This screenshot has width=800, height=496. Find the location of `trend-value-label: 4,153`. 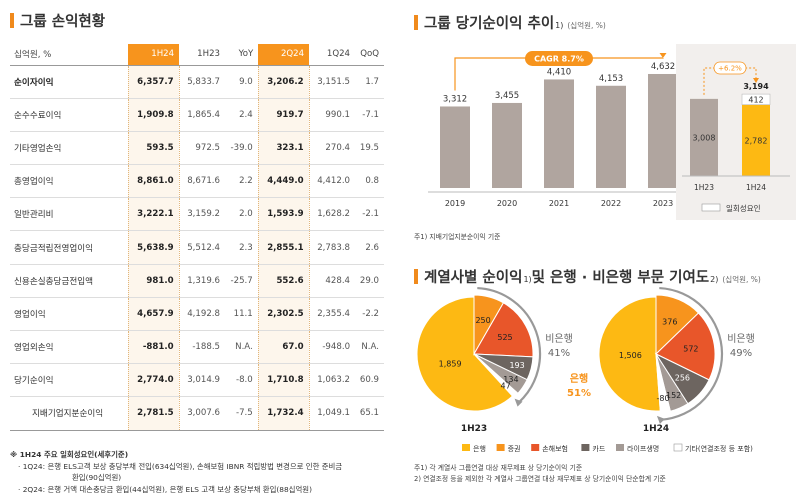

trend-value-label: 4,153 is located at coordinates (611, 79).